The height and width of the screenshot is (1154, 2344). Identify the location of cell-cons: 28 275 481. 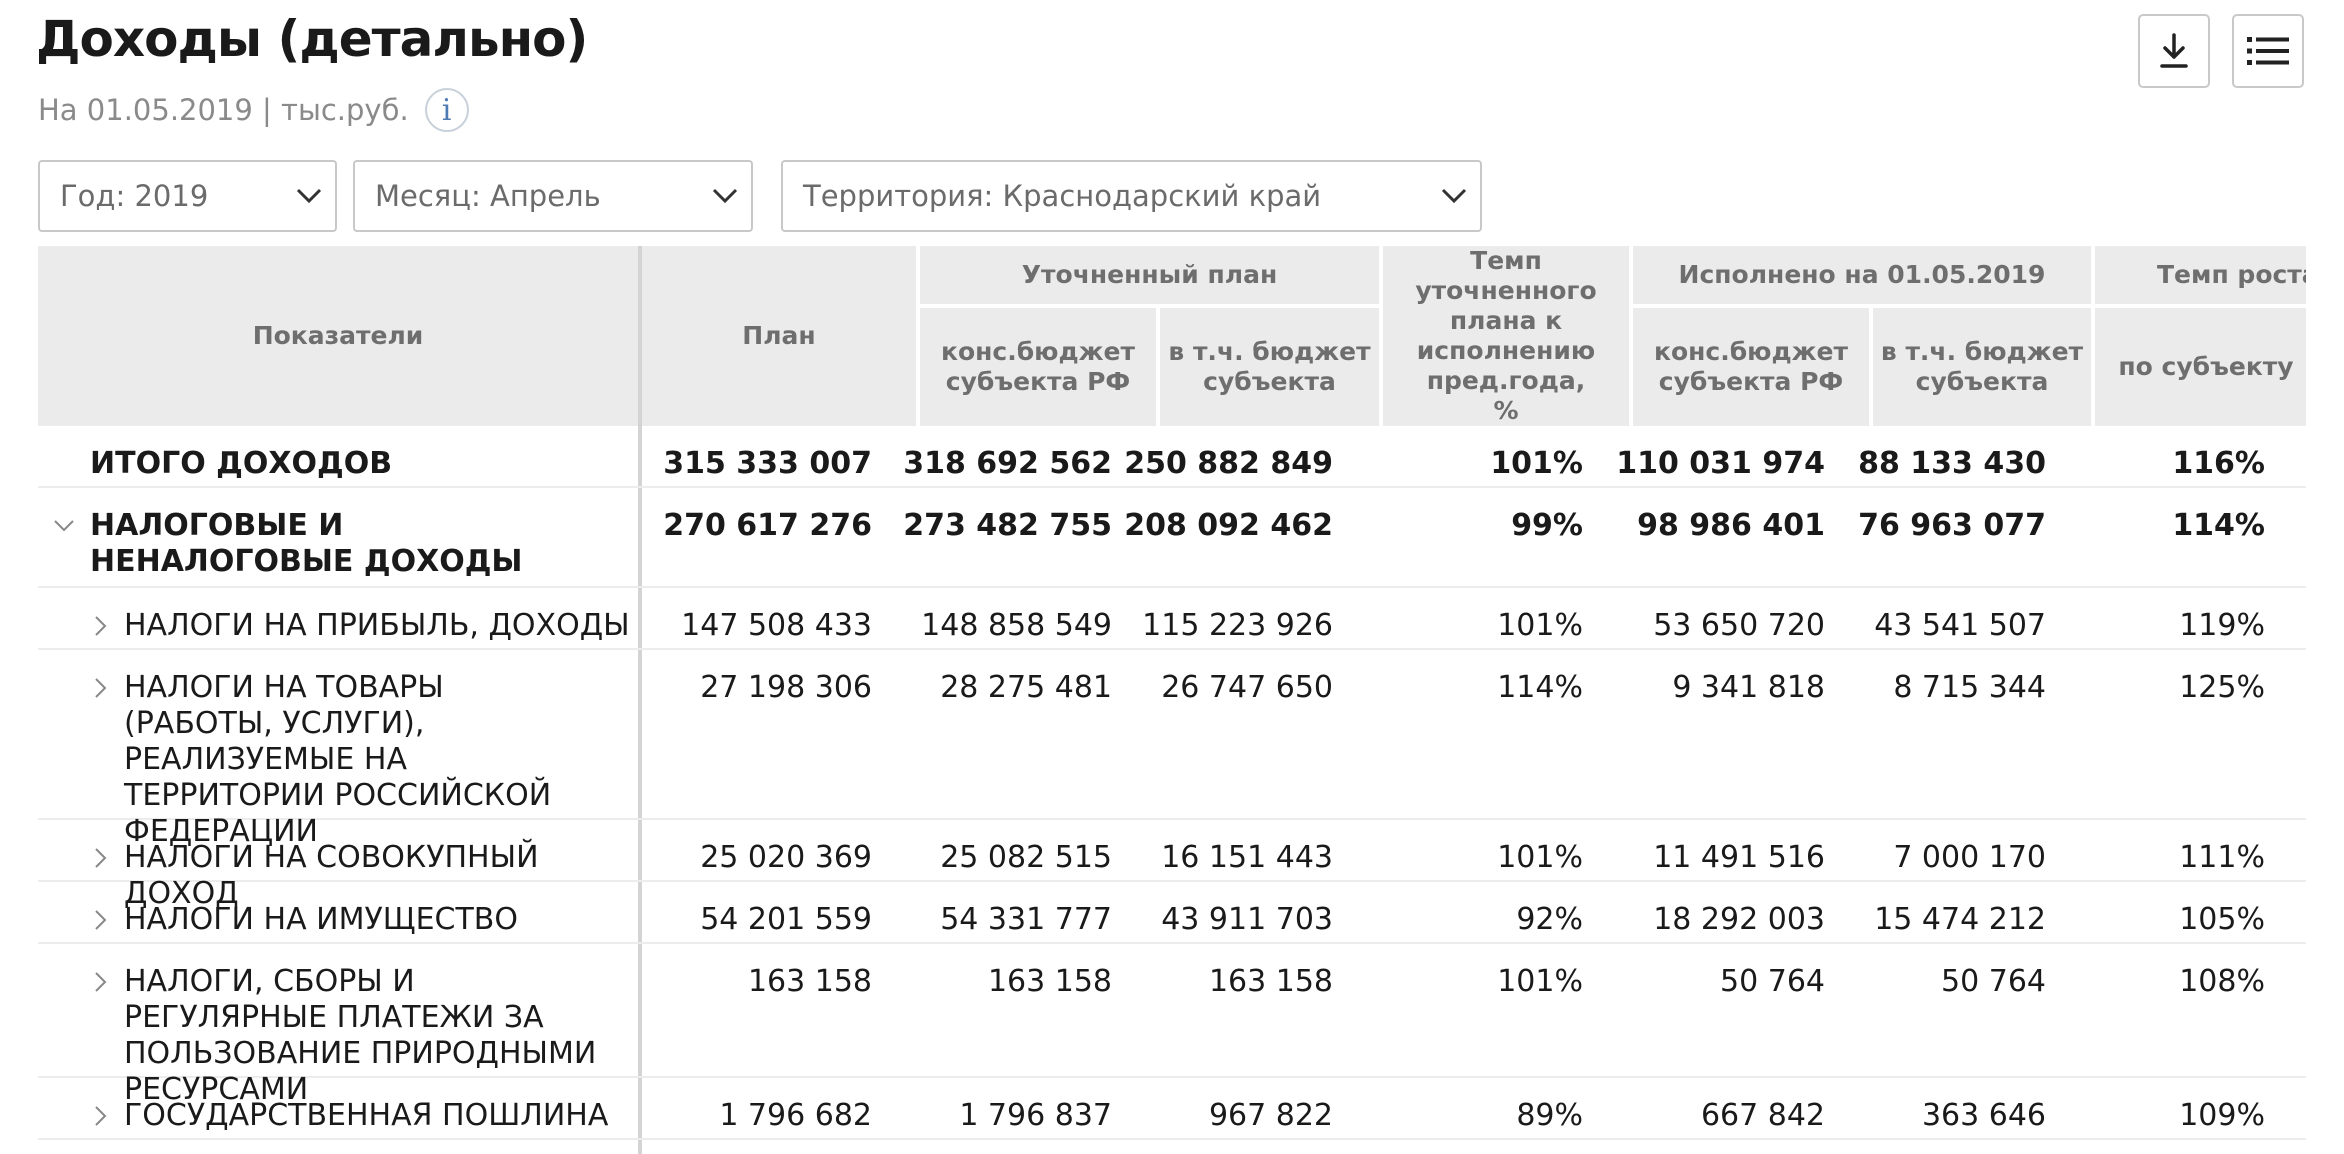
(1026, 687).